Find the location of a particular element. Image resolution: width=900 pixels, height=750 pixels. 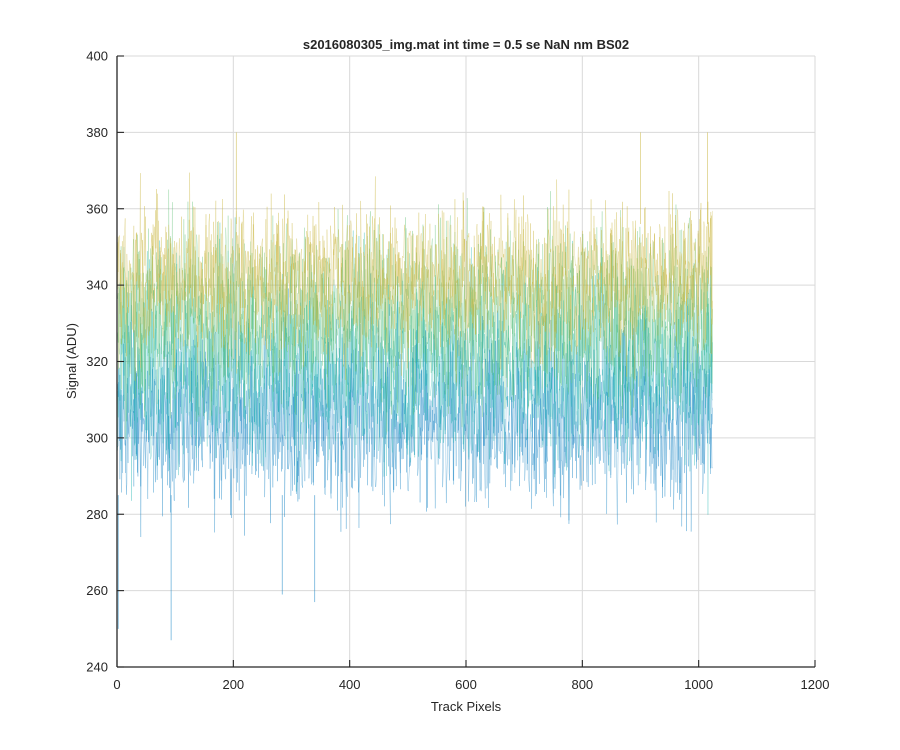

x-tick-label: 600 is located at coordinates (466, 684).